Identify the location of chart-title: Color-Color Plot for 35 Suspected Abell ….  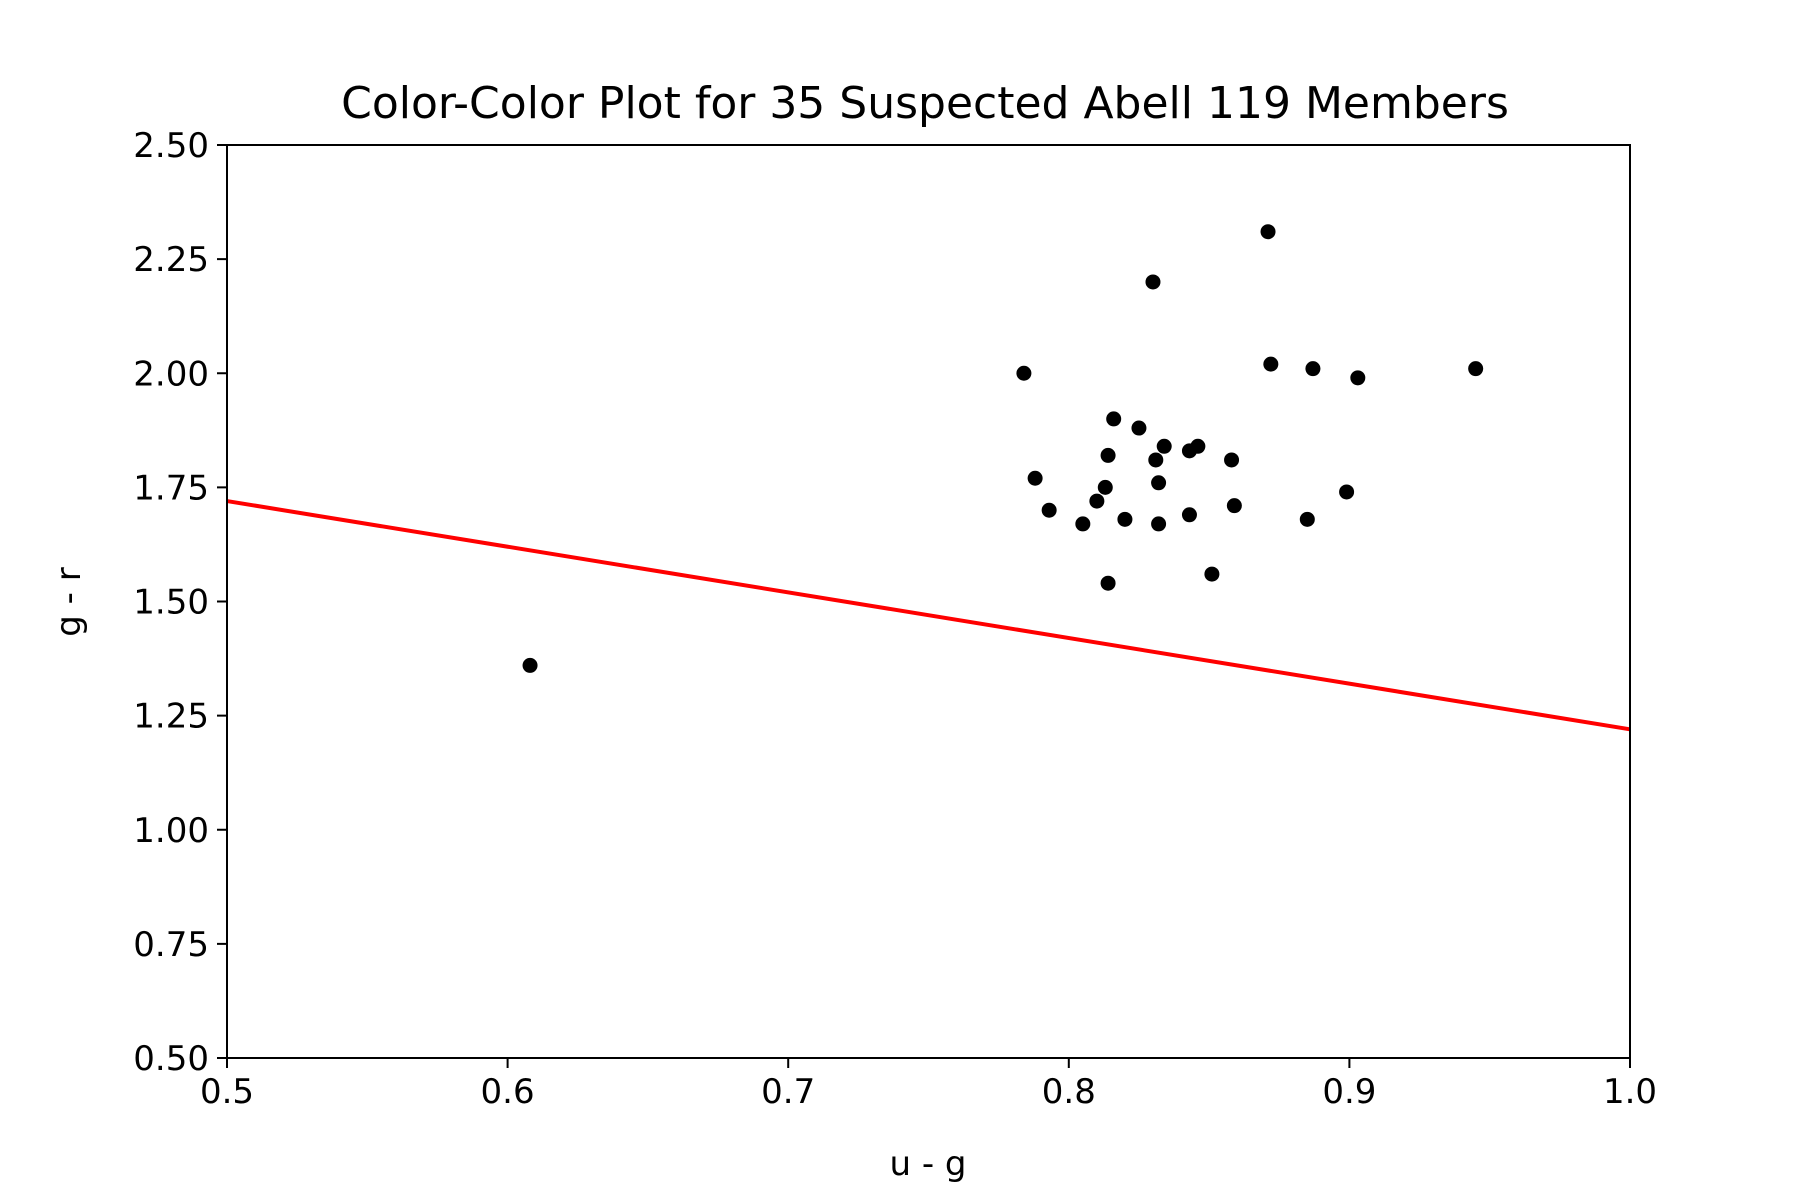
(925, 103).